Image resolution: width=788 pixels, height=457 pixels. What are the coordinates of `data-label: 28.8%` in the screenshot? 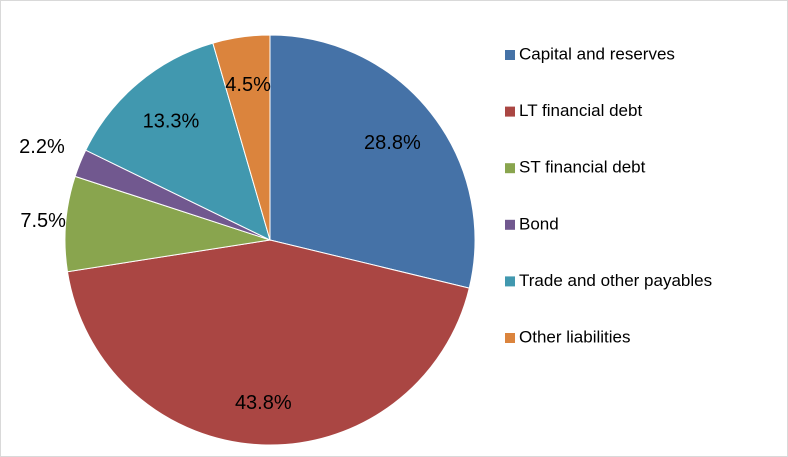 It's located at (392, 143).